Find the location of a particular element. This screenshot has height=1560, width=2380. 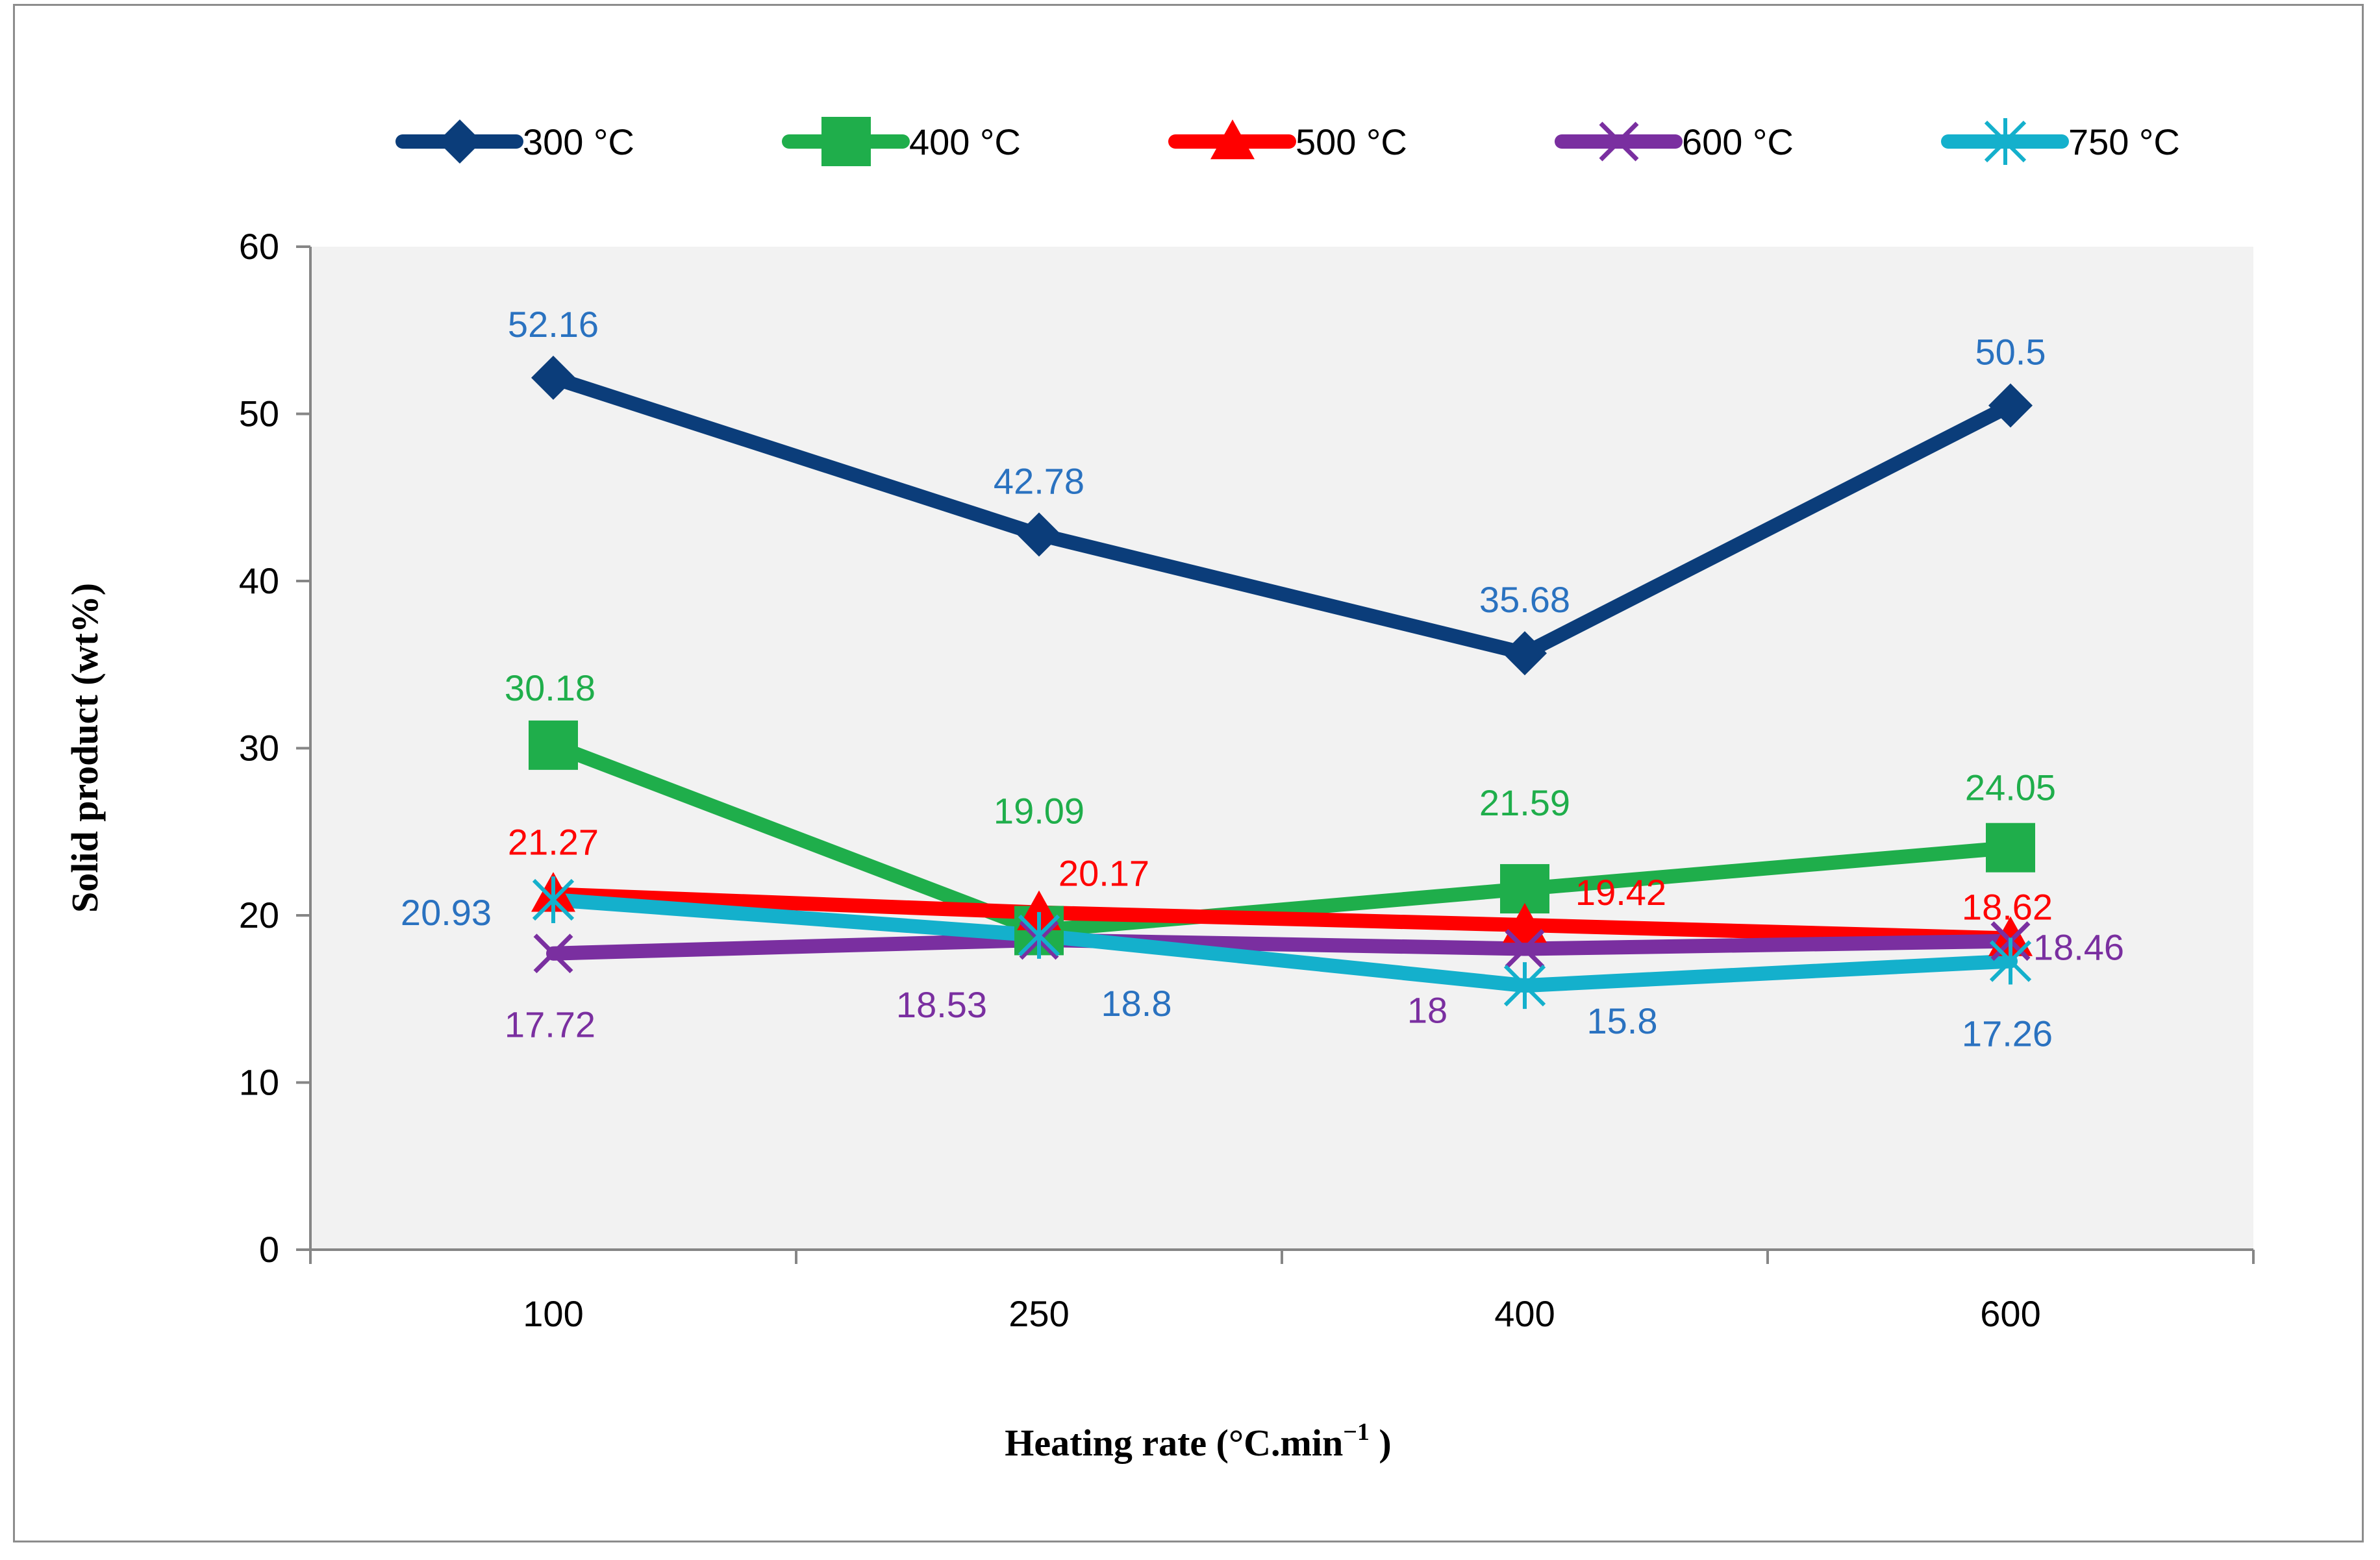

data-label: 50.5 is located at coordinates (2011, 352).